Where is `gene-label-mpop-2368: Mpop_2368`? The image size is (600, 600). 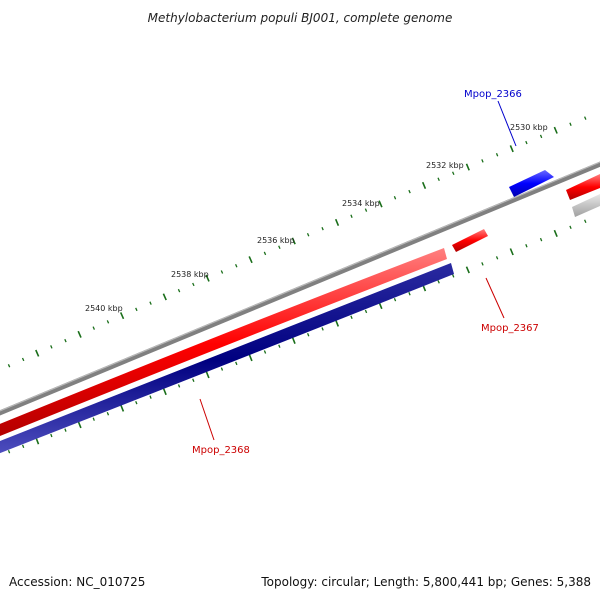 gene-label-mpop-2368: Mpop_2368 is located at coordinates (221, 450).